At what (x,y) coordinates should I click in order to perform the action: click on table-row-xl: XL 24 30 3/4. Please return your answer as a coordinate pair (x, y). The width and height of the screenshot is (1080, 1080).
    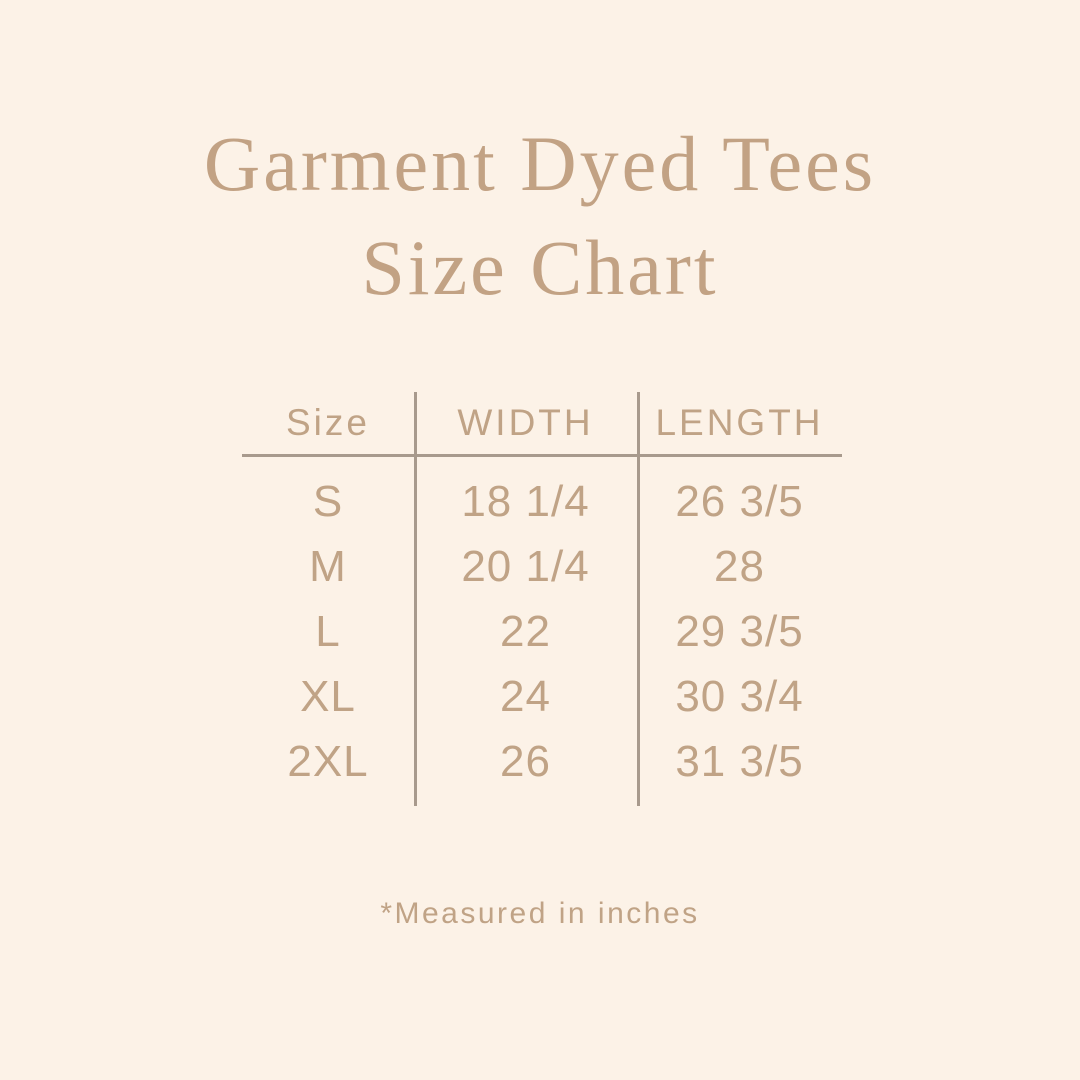
    Looking at the image, I should click on (542, 696).